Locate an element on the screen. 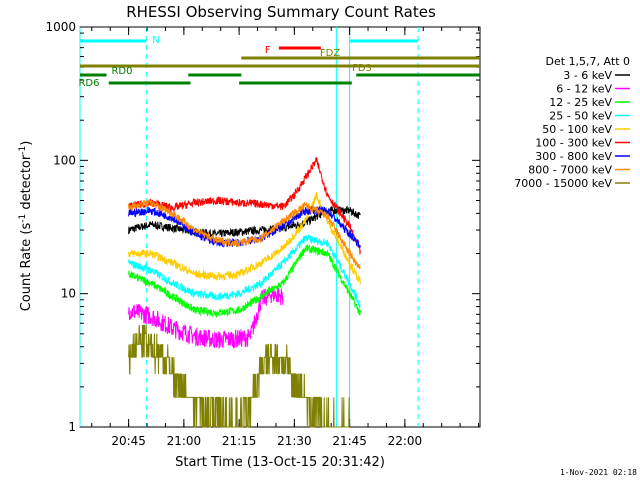  y-tick-label: 1 is located at coordinates (72, 427).